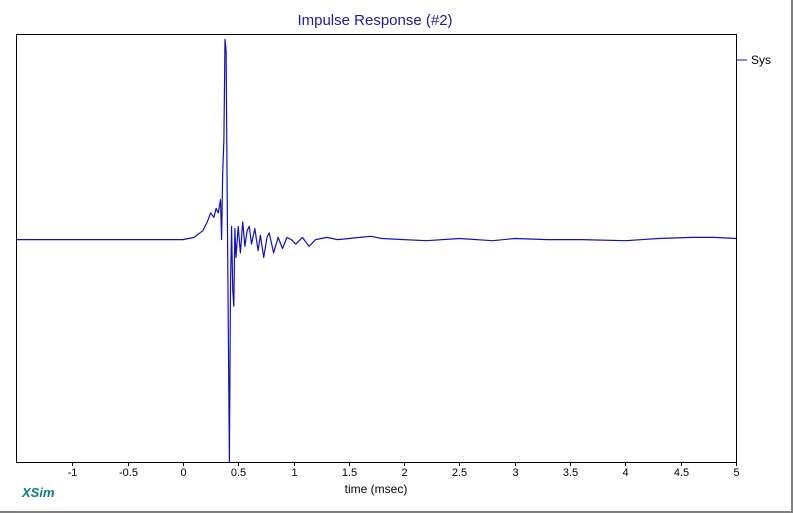 Image resolution: width=793 pixels, height=513 pixels. Describe the element at coordinates (761, 60) in the screenshot. I see `legend-label-sys: Sys` at that location.